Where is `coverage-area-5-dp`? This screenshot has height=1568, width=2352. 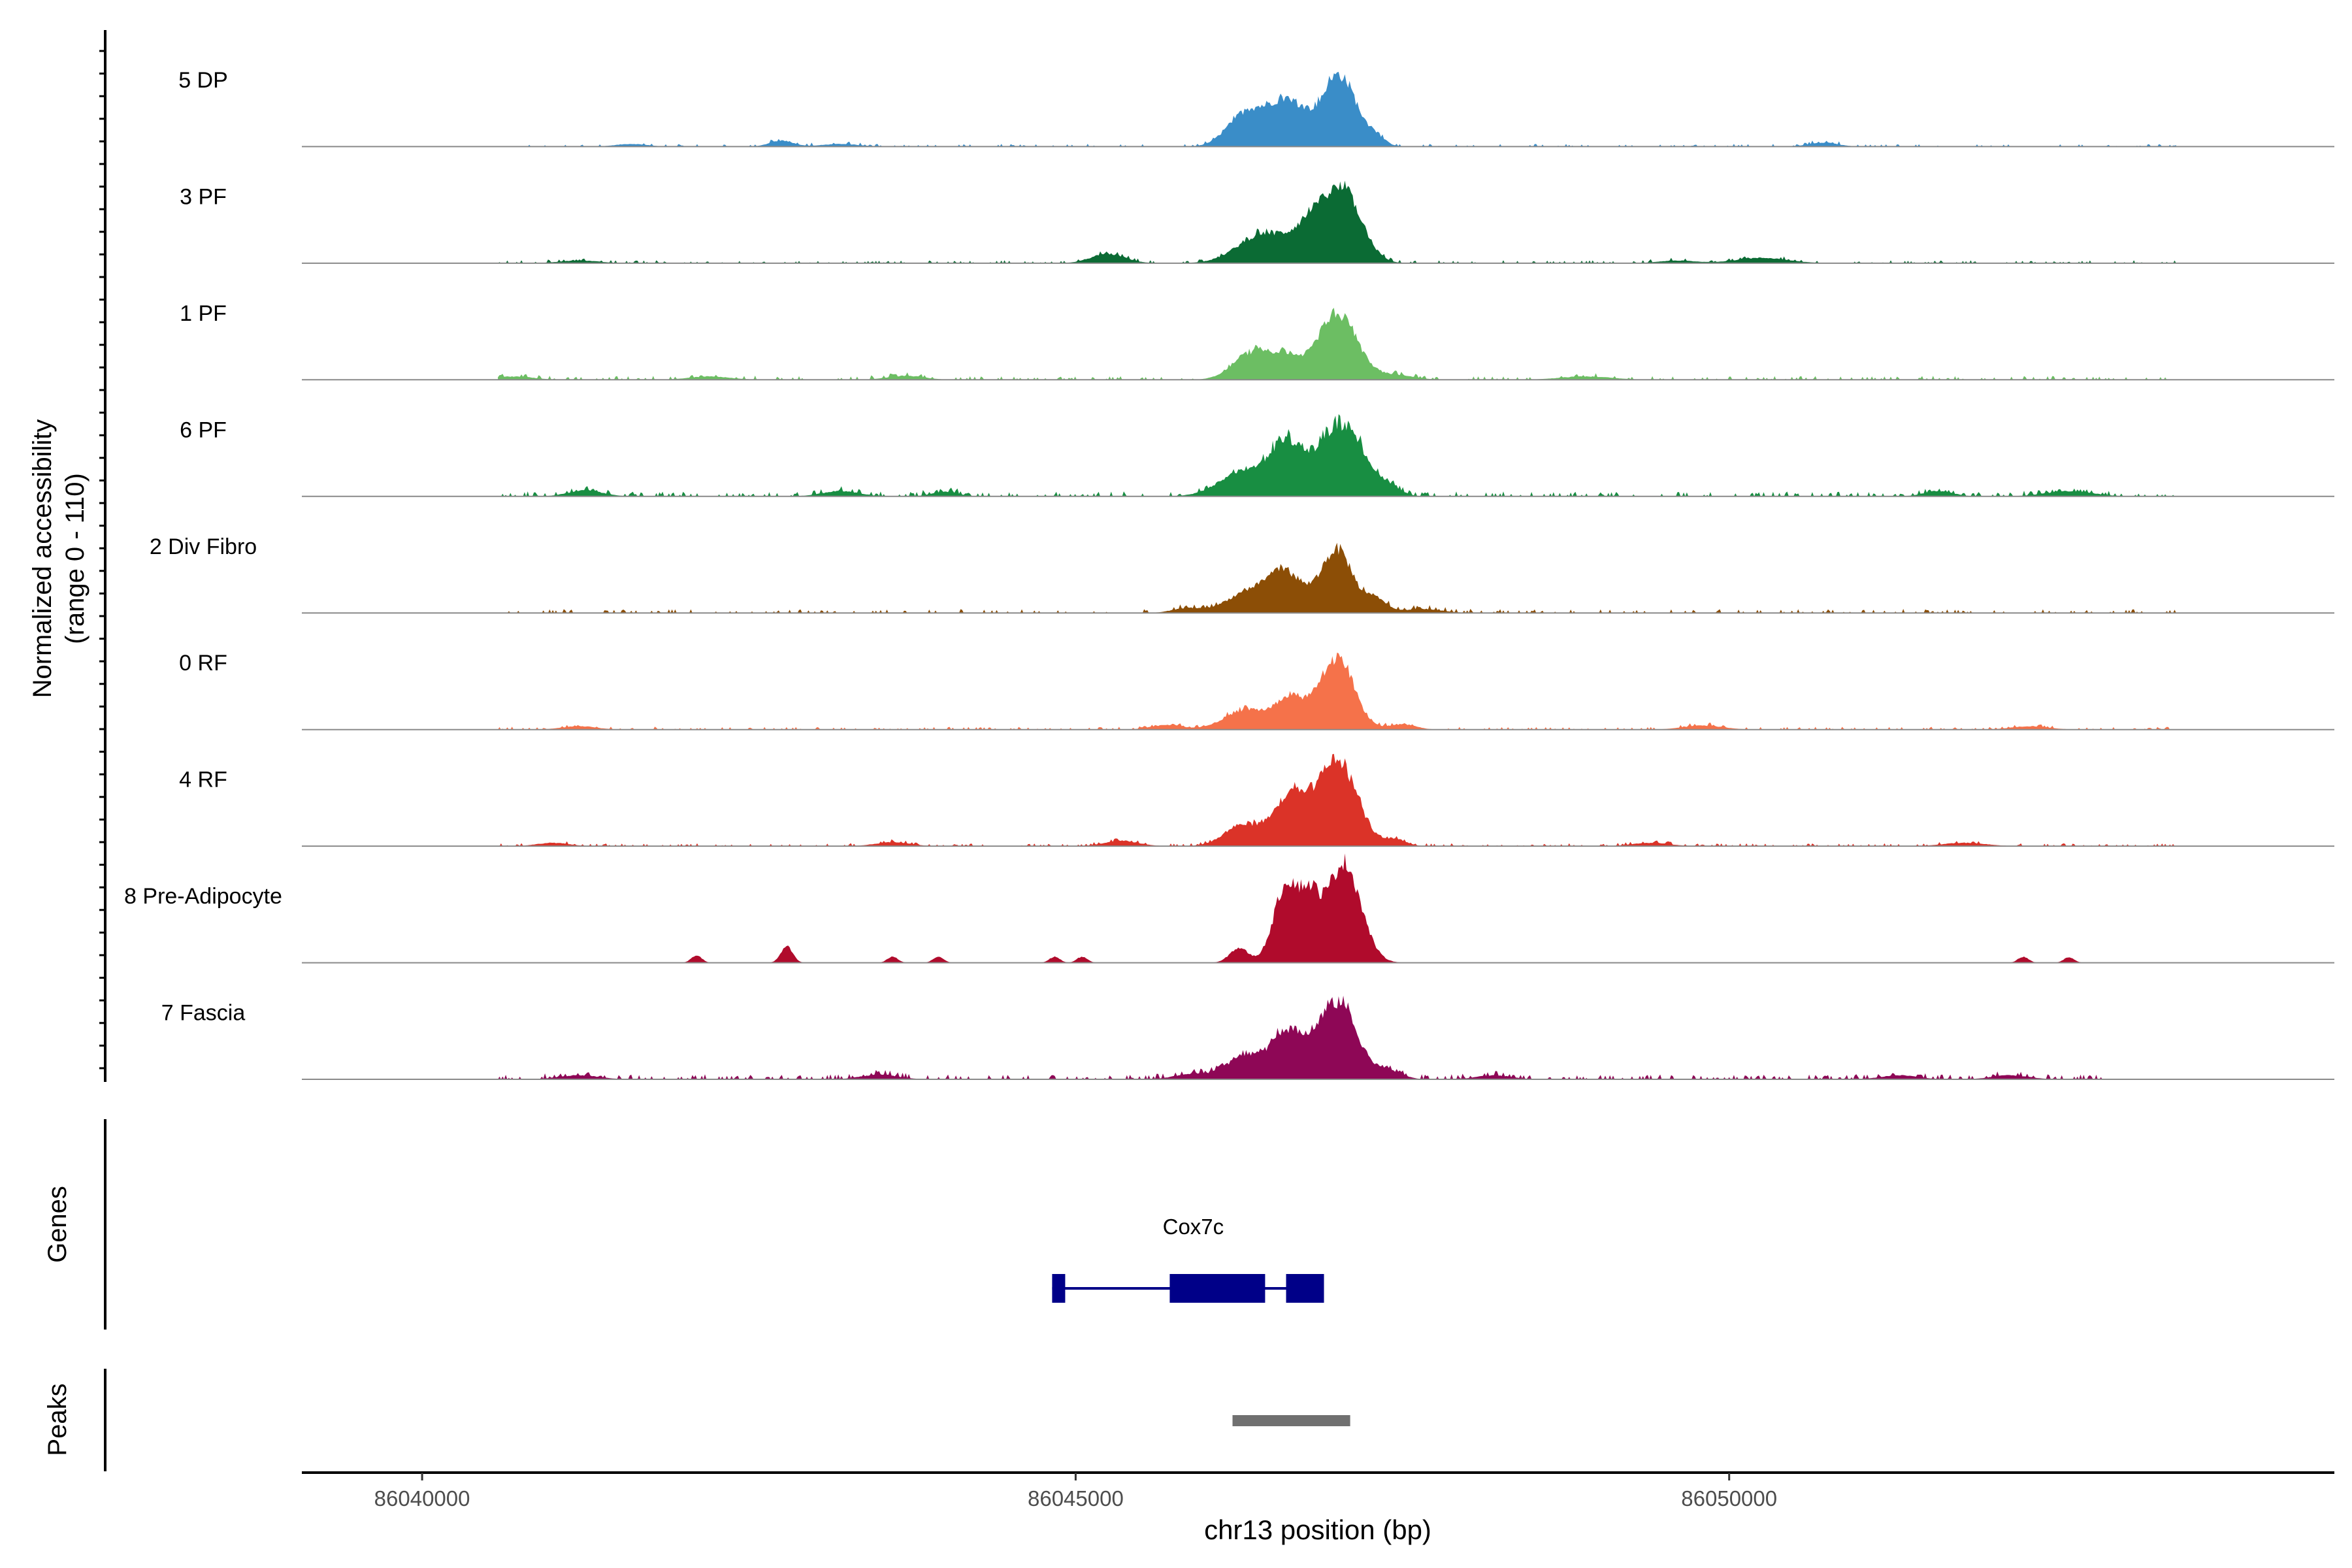
coverage-area-5-dp is located at coordinates (1337, 109).